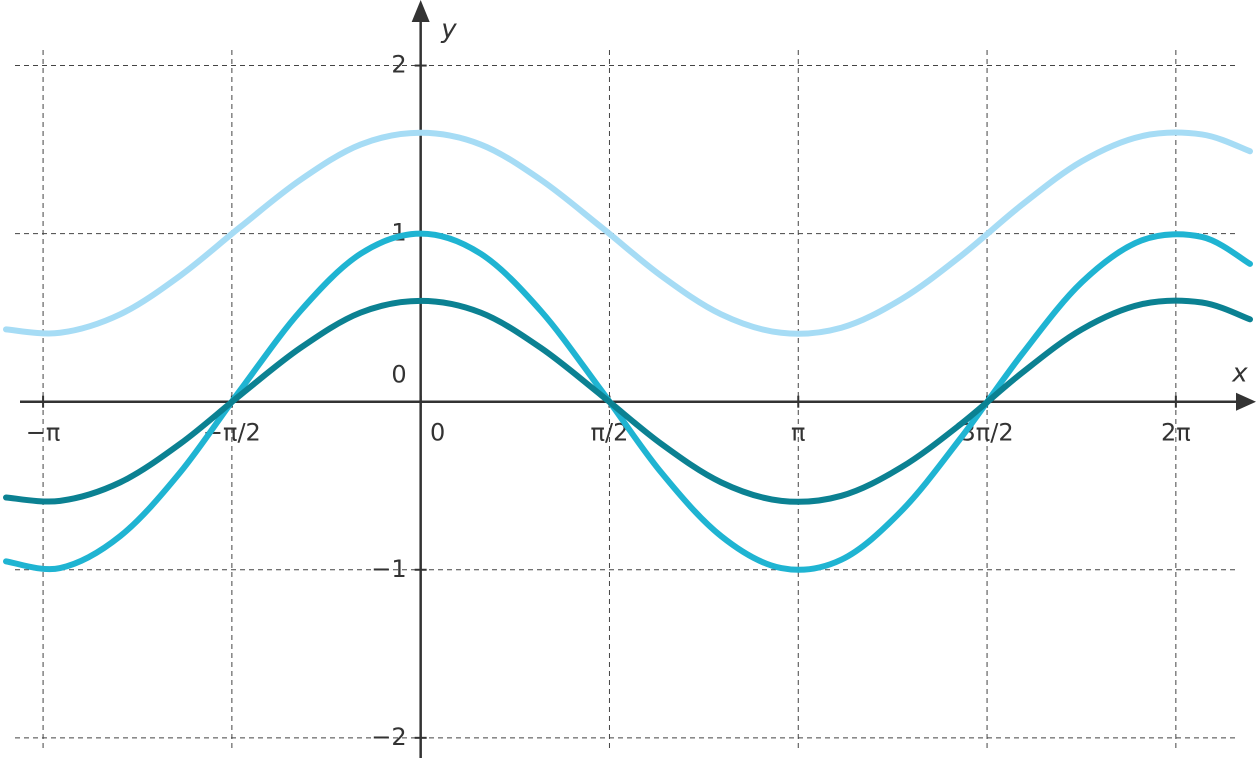 This screenshot has width=1256, height=758. I want to click on x-tick-label: 0, so click(437, 433).